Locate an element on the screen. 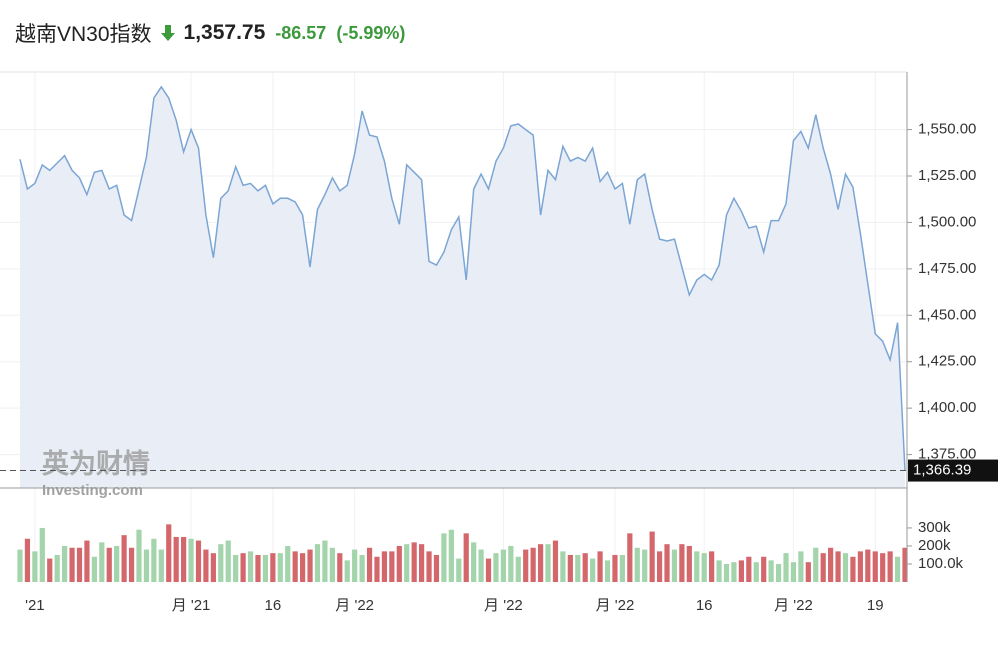  x-tick-label: 月 '21 is located at coordinates (191, 605).